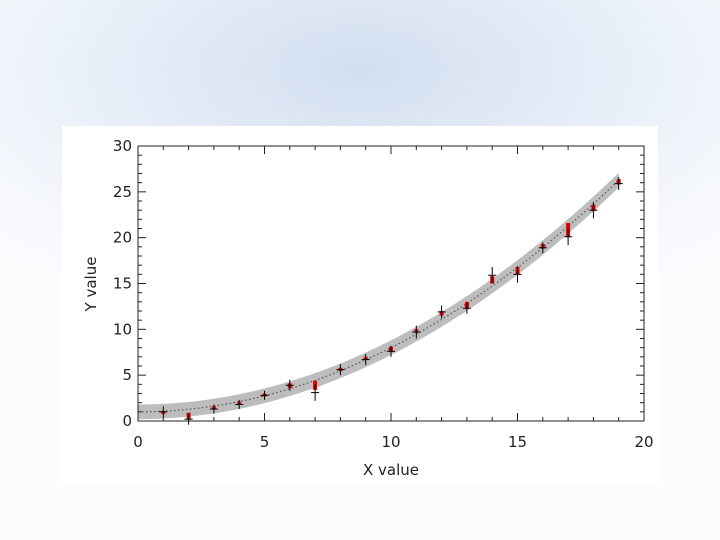  Describe the element at coordinates (127, 421) in the screenshot. I see `y-tick-label: 0` at that location.